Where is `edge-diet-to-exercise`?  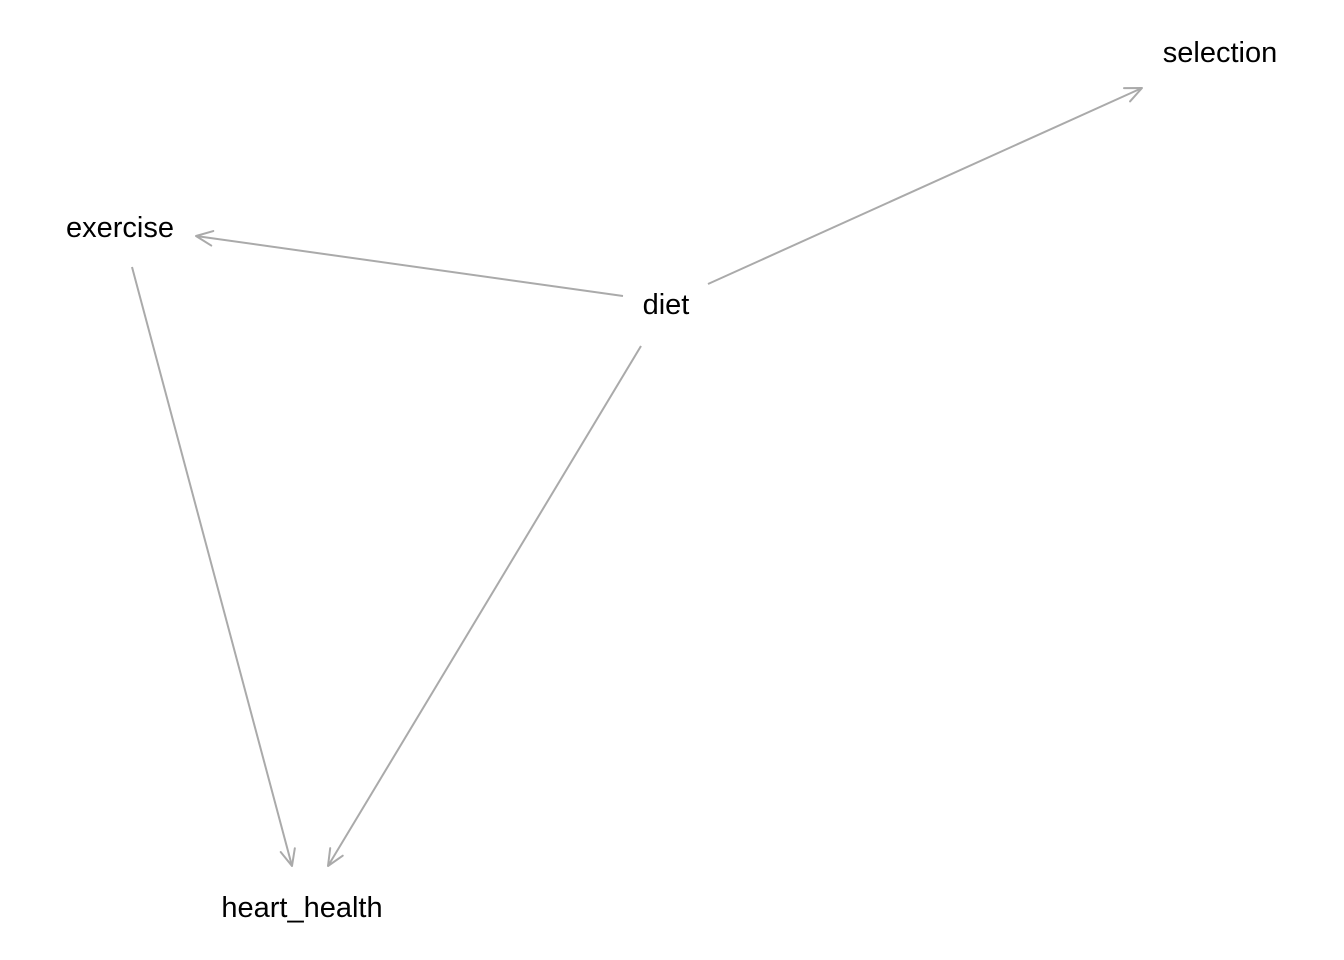
edge-diet-to-exercise is located at coordinates (409, 266).